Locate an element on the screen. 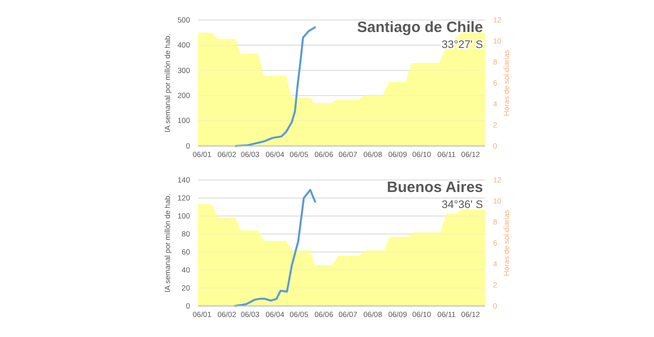 The image size is (654, 337). text: 33°27' S is located at coordinates (462, 45).